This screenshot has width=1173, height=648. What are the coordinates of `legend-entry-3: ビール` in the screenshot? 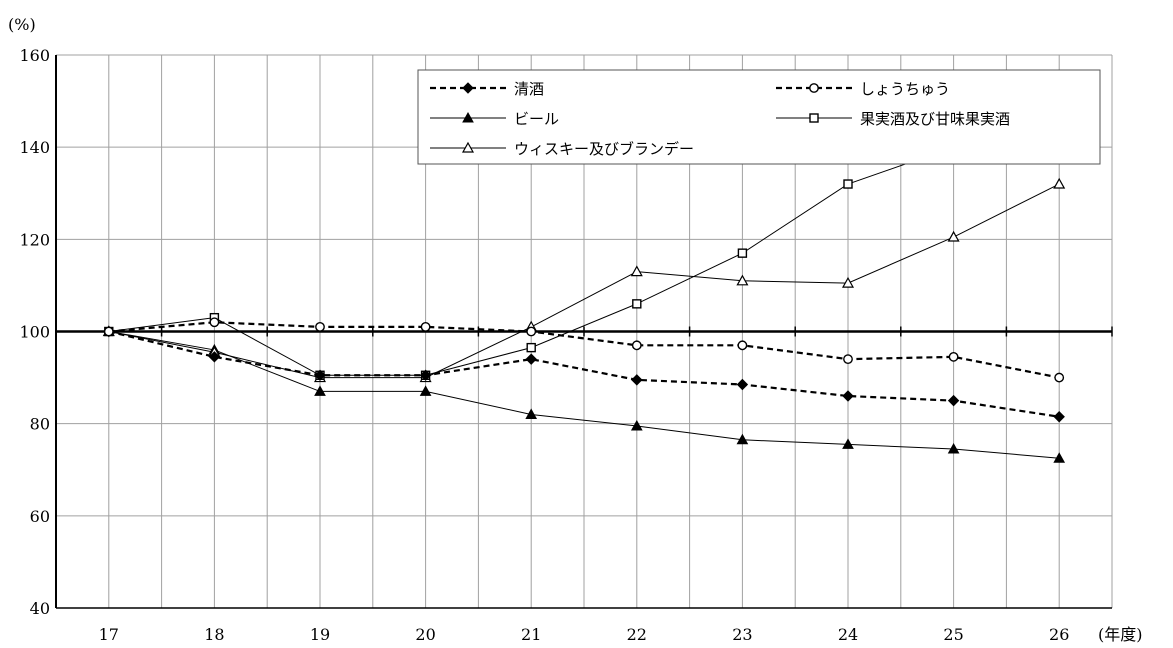 It's located at (494, 119).